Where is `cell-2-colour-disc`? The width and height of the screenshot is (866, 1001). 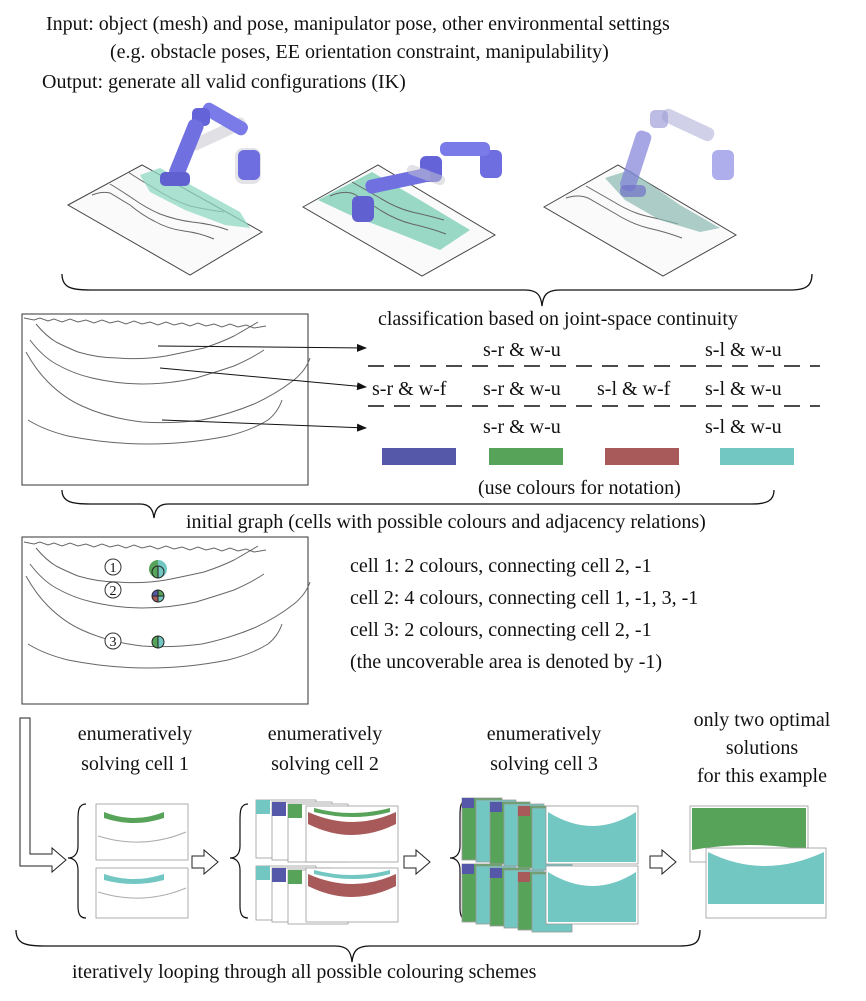
cell-2-colour-disc is located at coordinates (158, 596).